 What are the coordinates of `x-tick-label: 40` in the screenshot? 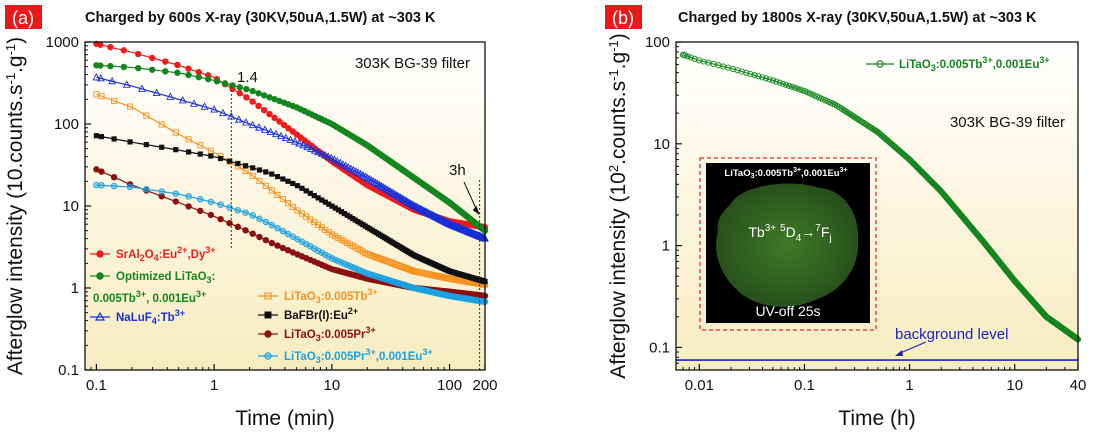 It's located at (1078, 385).